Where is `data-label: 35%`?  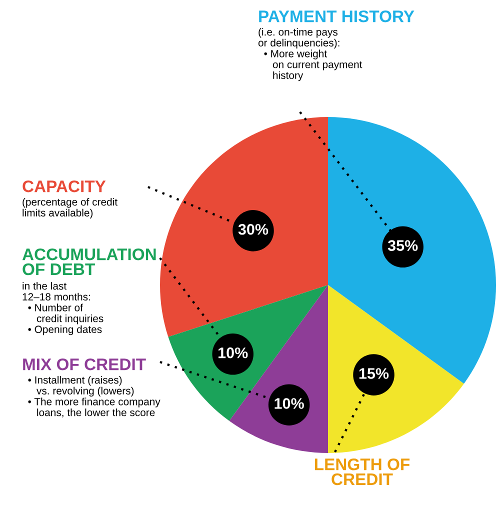 data-label: 35% is located at coordinates (403, 245).